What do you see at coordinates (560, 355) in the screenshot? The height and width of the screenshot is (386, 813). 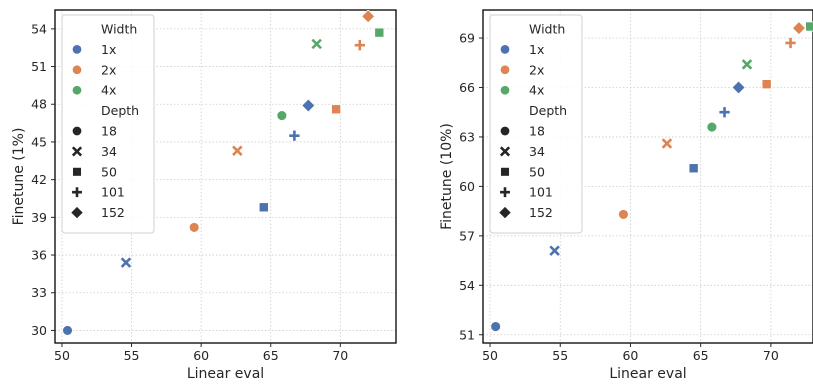 I see `x-tick-label: 55` at bounding box center [560, 355].